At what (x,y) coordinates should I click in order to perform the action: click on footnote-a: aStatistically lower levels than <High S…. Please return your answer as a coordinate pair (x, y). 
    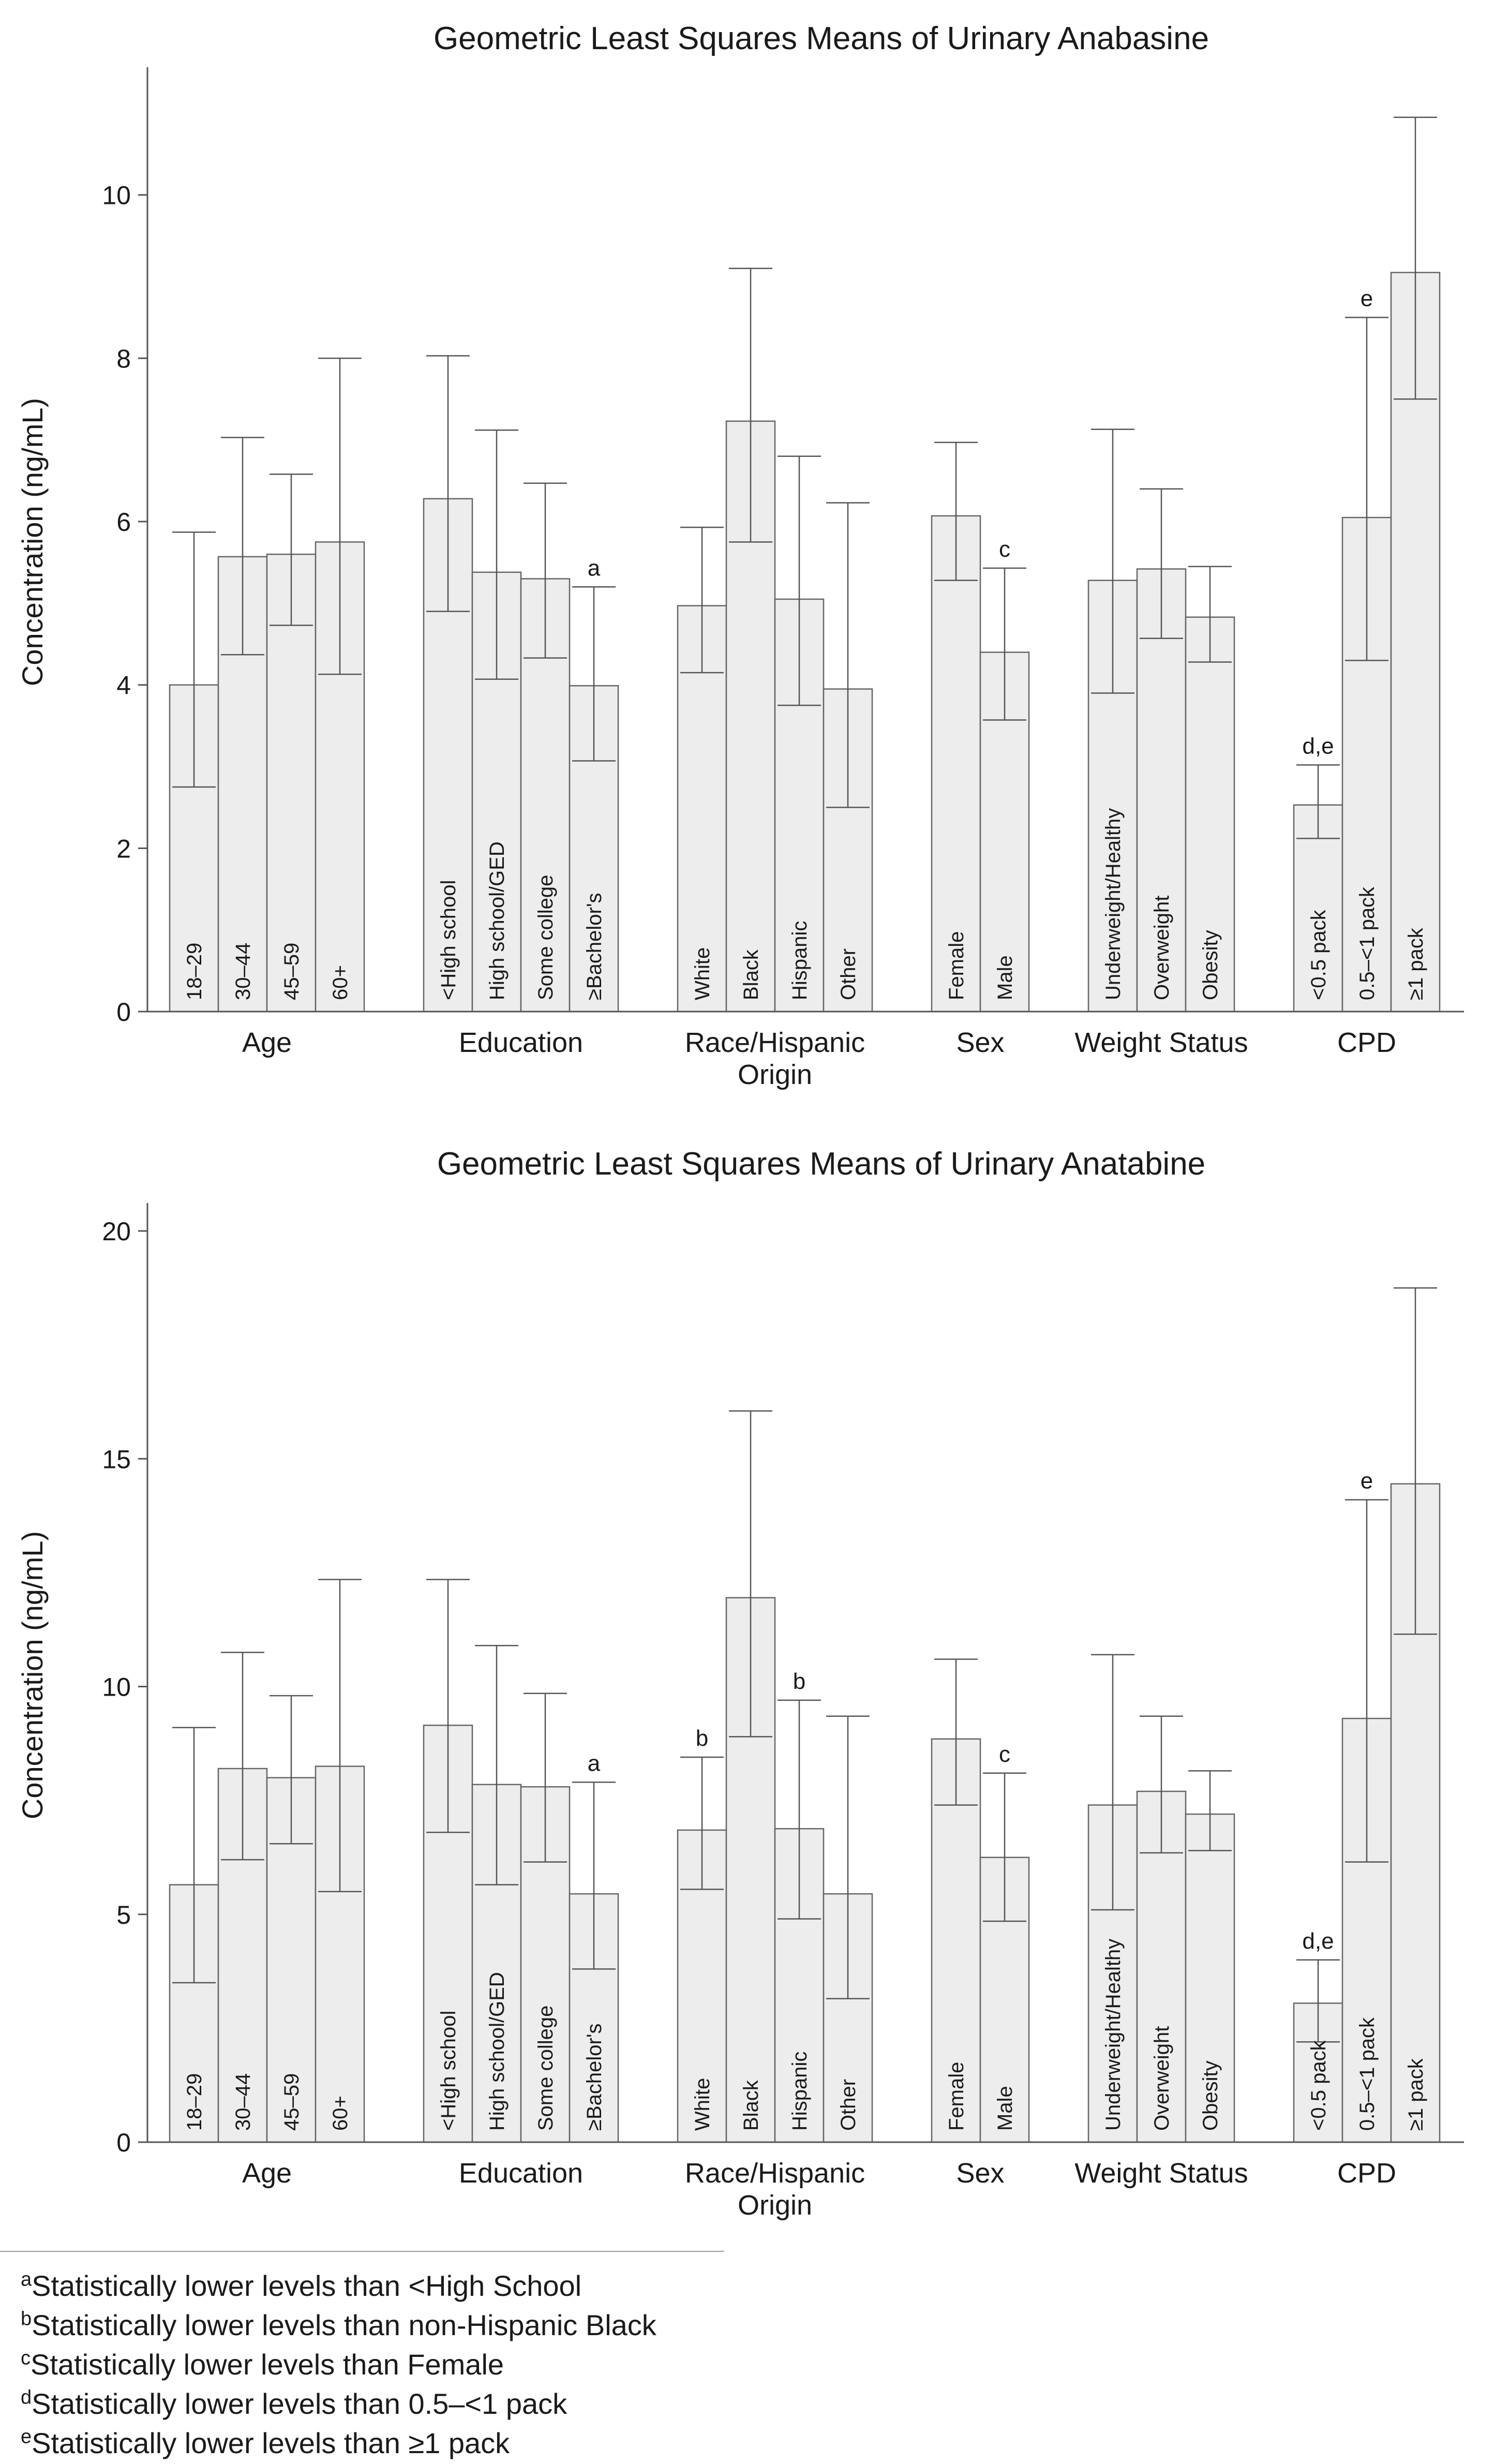
    Looking at the image, I should click on (409, 2286).